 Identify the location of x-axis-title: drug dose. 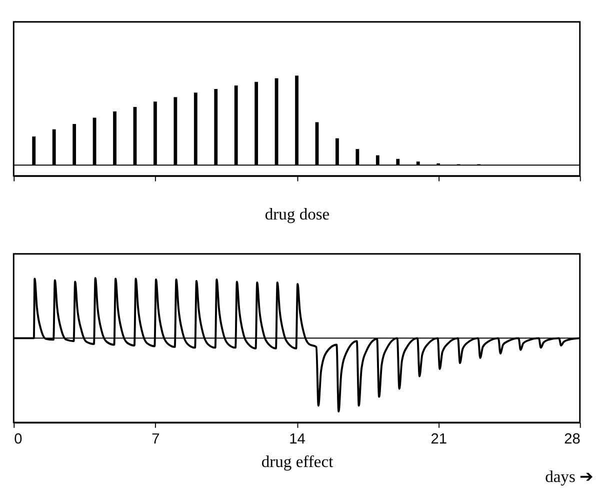
(297, 214).